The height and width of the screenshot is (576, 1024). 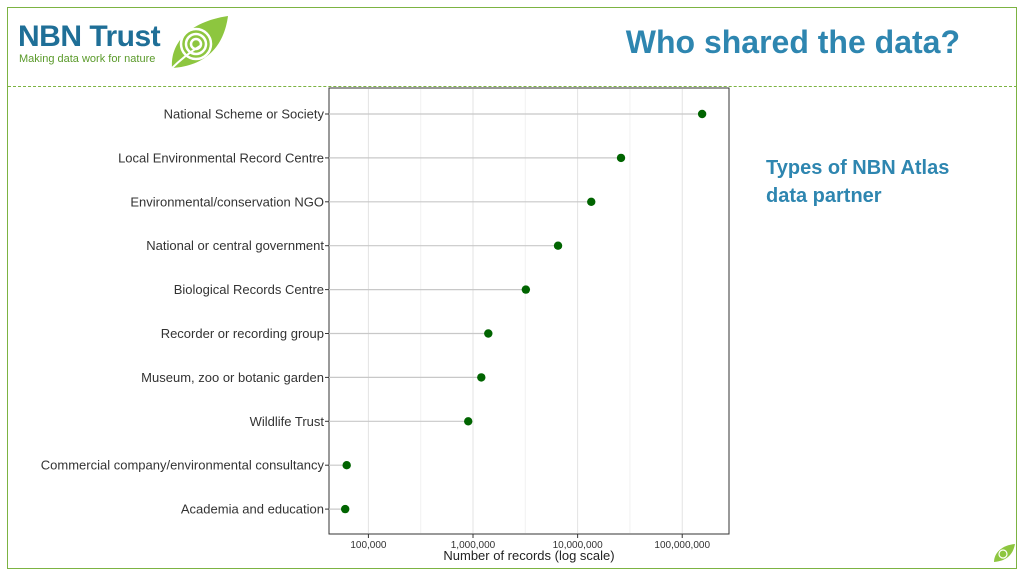 What do you see at coordinates (198, 43) in the screenshot?
I see `leaf-logo-icon` at bounding box center [198, 43].